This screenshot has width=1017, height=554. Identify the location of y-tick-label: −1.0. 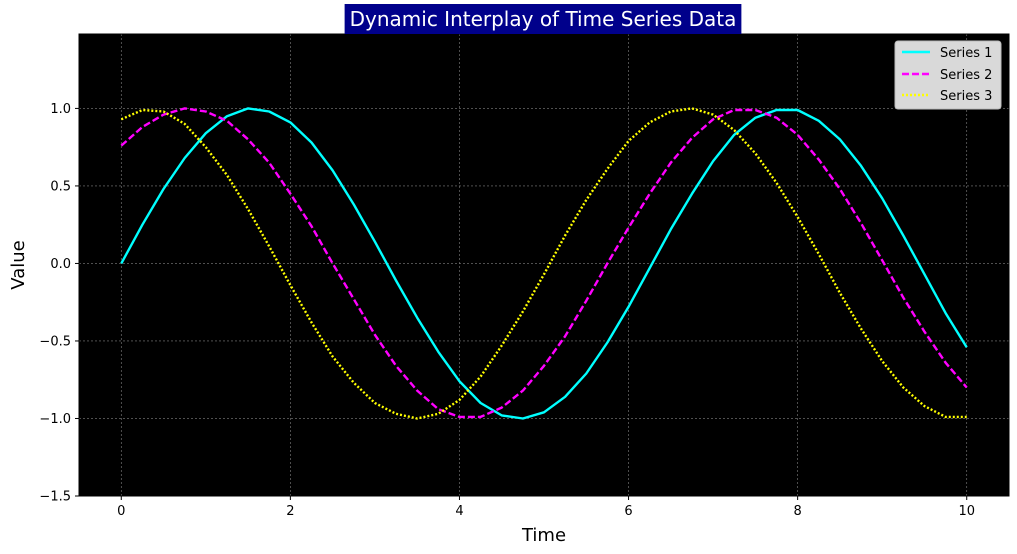
(55, 419).